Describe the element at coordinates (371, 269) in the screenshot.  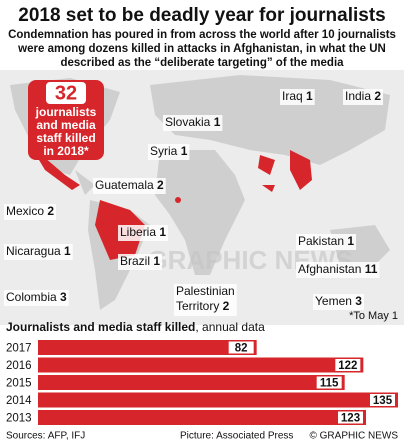
I see `country-count: 11` at that location.